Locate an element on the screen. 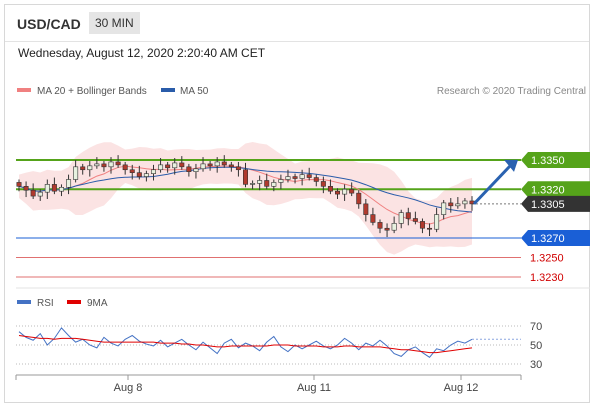 The image size is (595, 409). x-tick-label: Aug 12 is located at coordinates (461, 388).